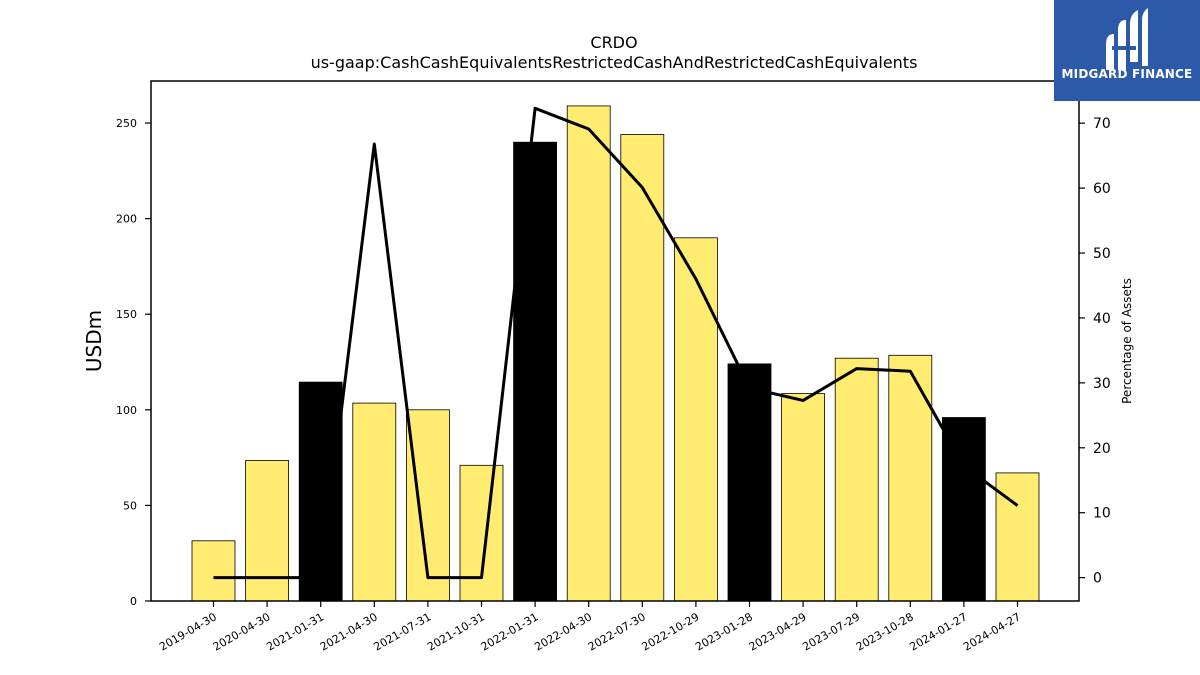 The height and width of the screenshot is (675, 1200). I want to click on x-tick-label: 2022-04-30, so click(563, 631).